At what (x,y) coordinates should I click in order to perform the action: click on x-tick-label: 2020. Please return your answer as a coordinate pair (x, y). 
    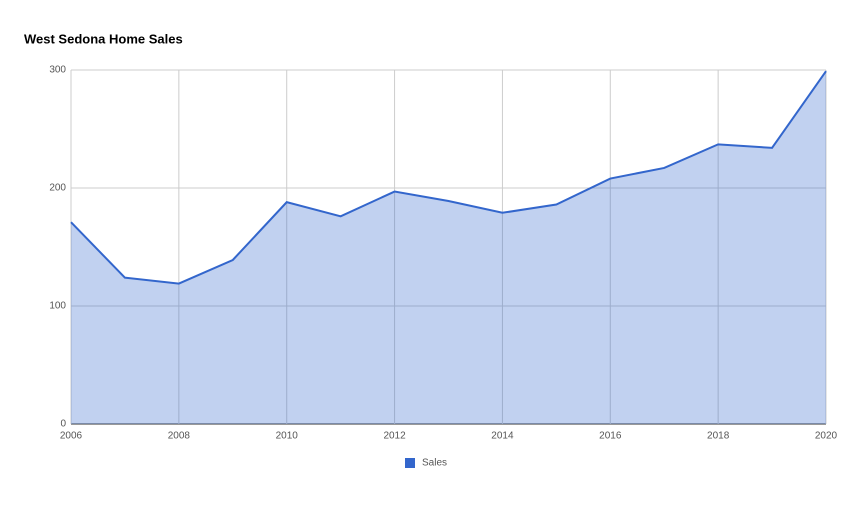
    Looking at the image, I should click on (826, 436).